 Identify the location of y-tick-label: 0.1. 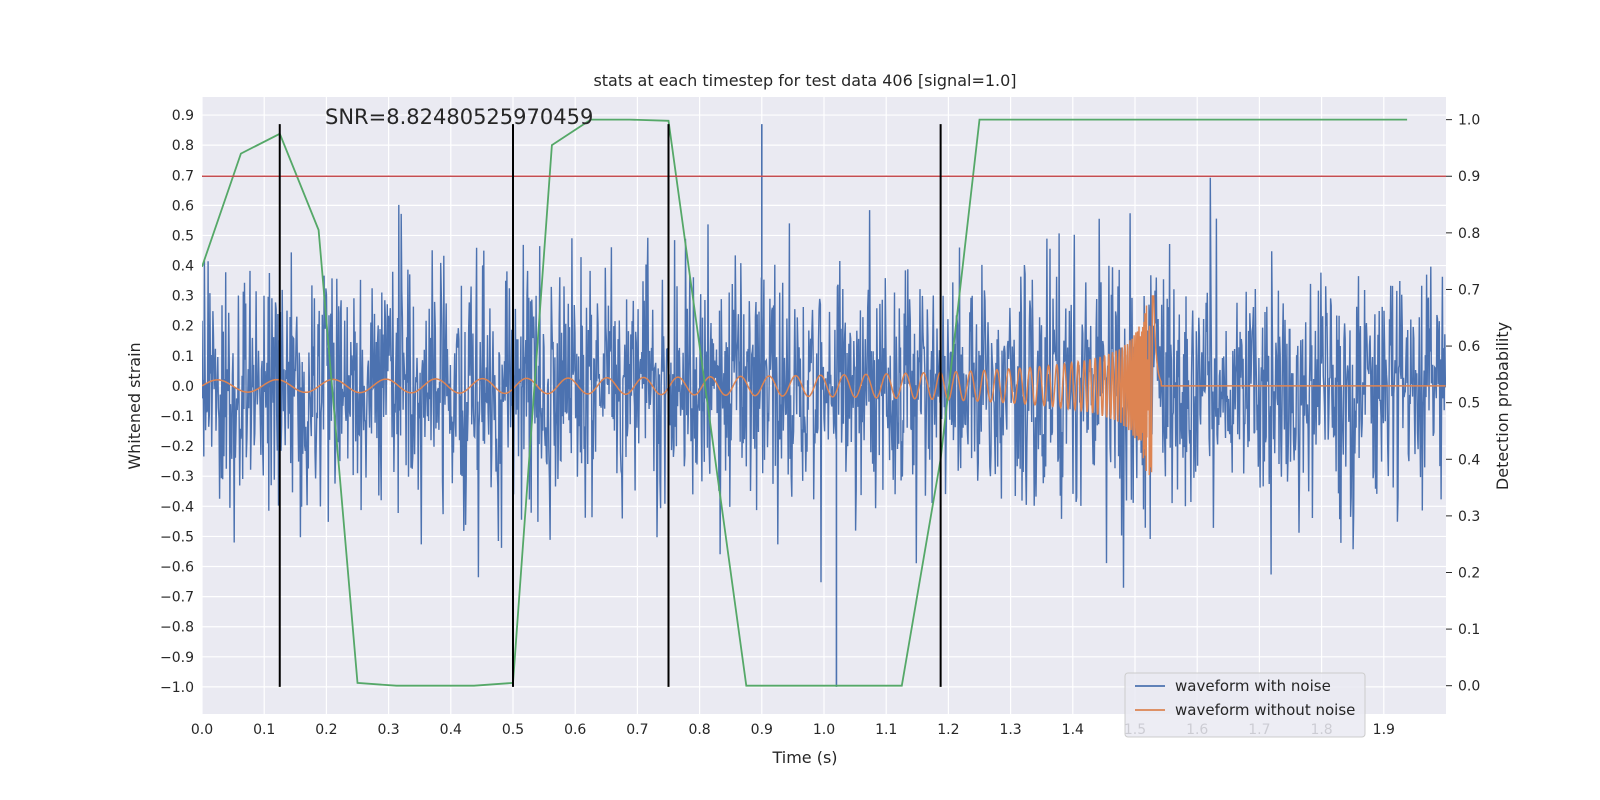
(183, 357).